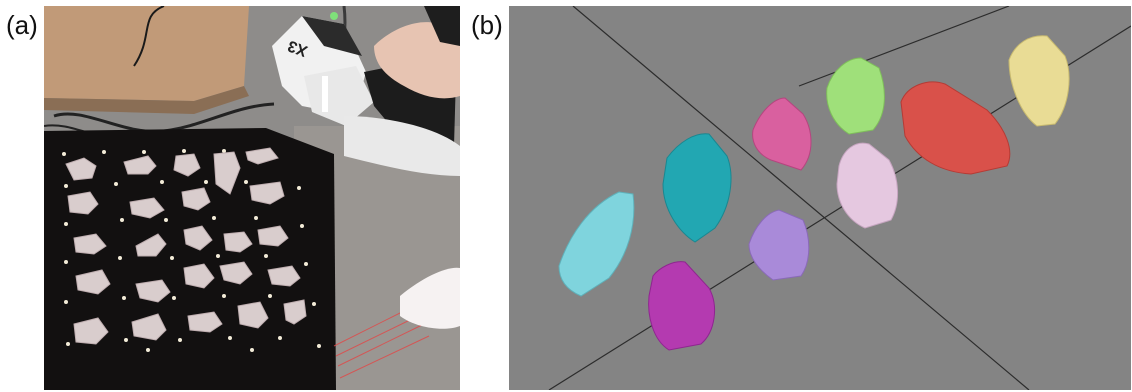 The width and height of the screenshot is (1132, 392). Describe the element at coordinates (487, 25) in the screenshot. I see `panel-b-label: (b)` at that location.